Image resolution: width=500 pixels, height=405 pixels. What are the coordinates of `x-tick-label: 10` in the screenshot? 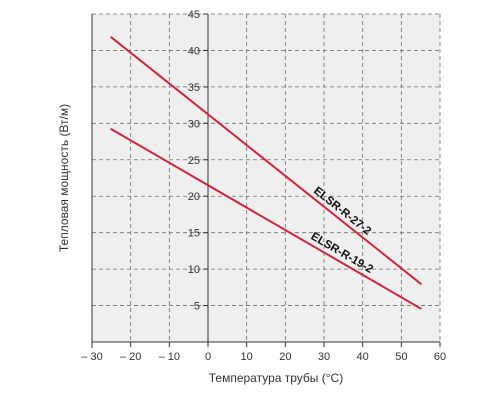 It's located at (247, 357).